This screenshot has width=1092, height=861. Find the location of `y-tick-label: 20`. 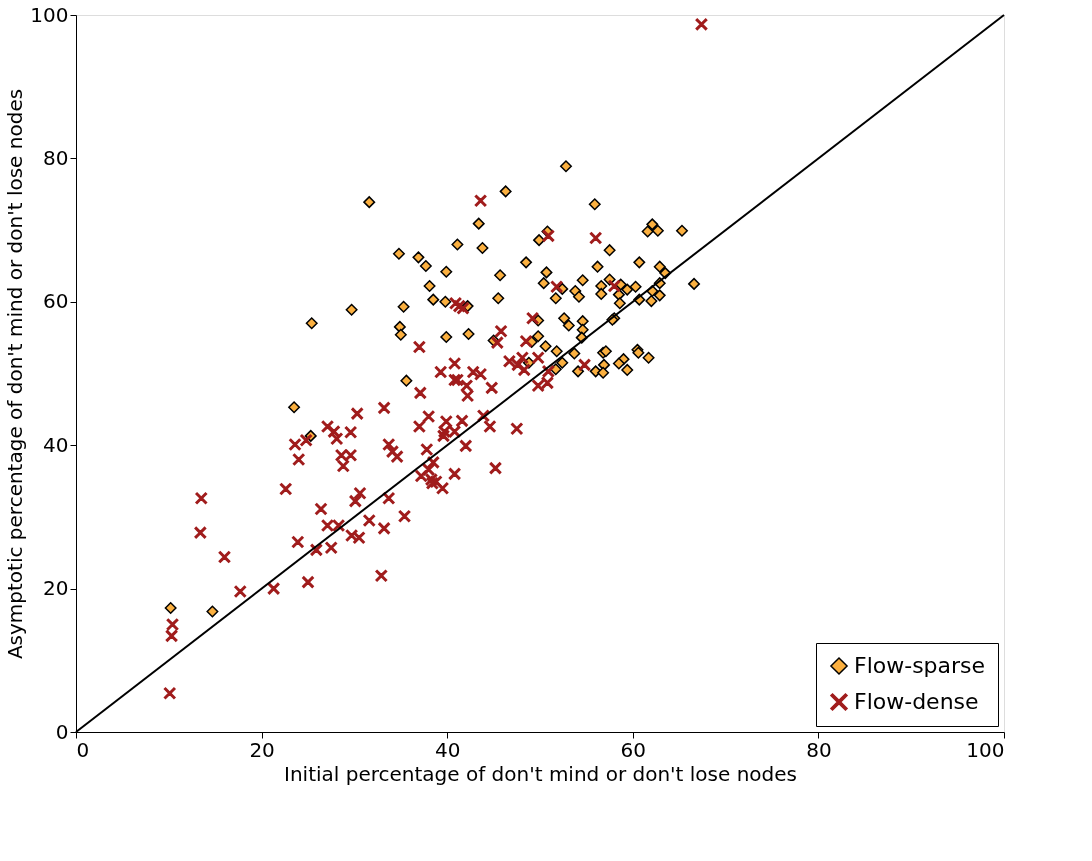

y-tick-label: 20 is located at coordinates (56, 588).